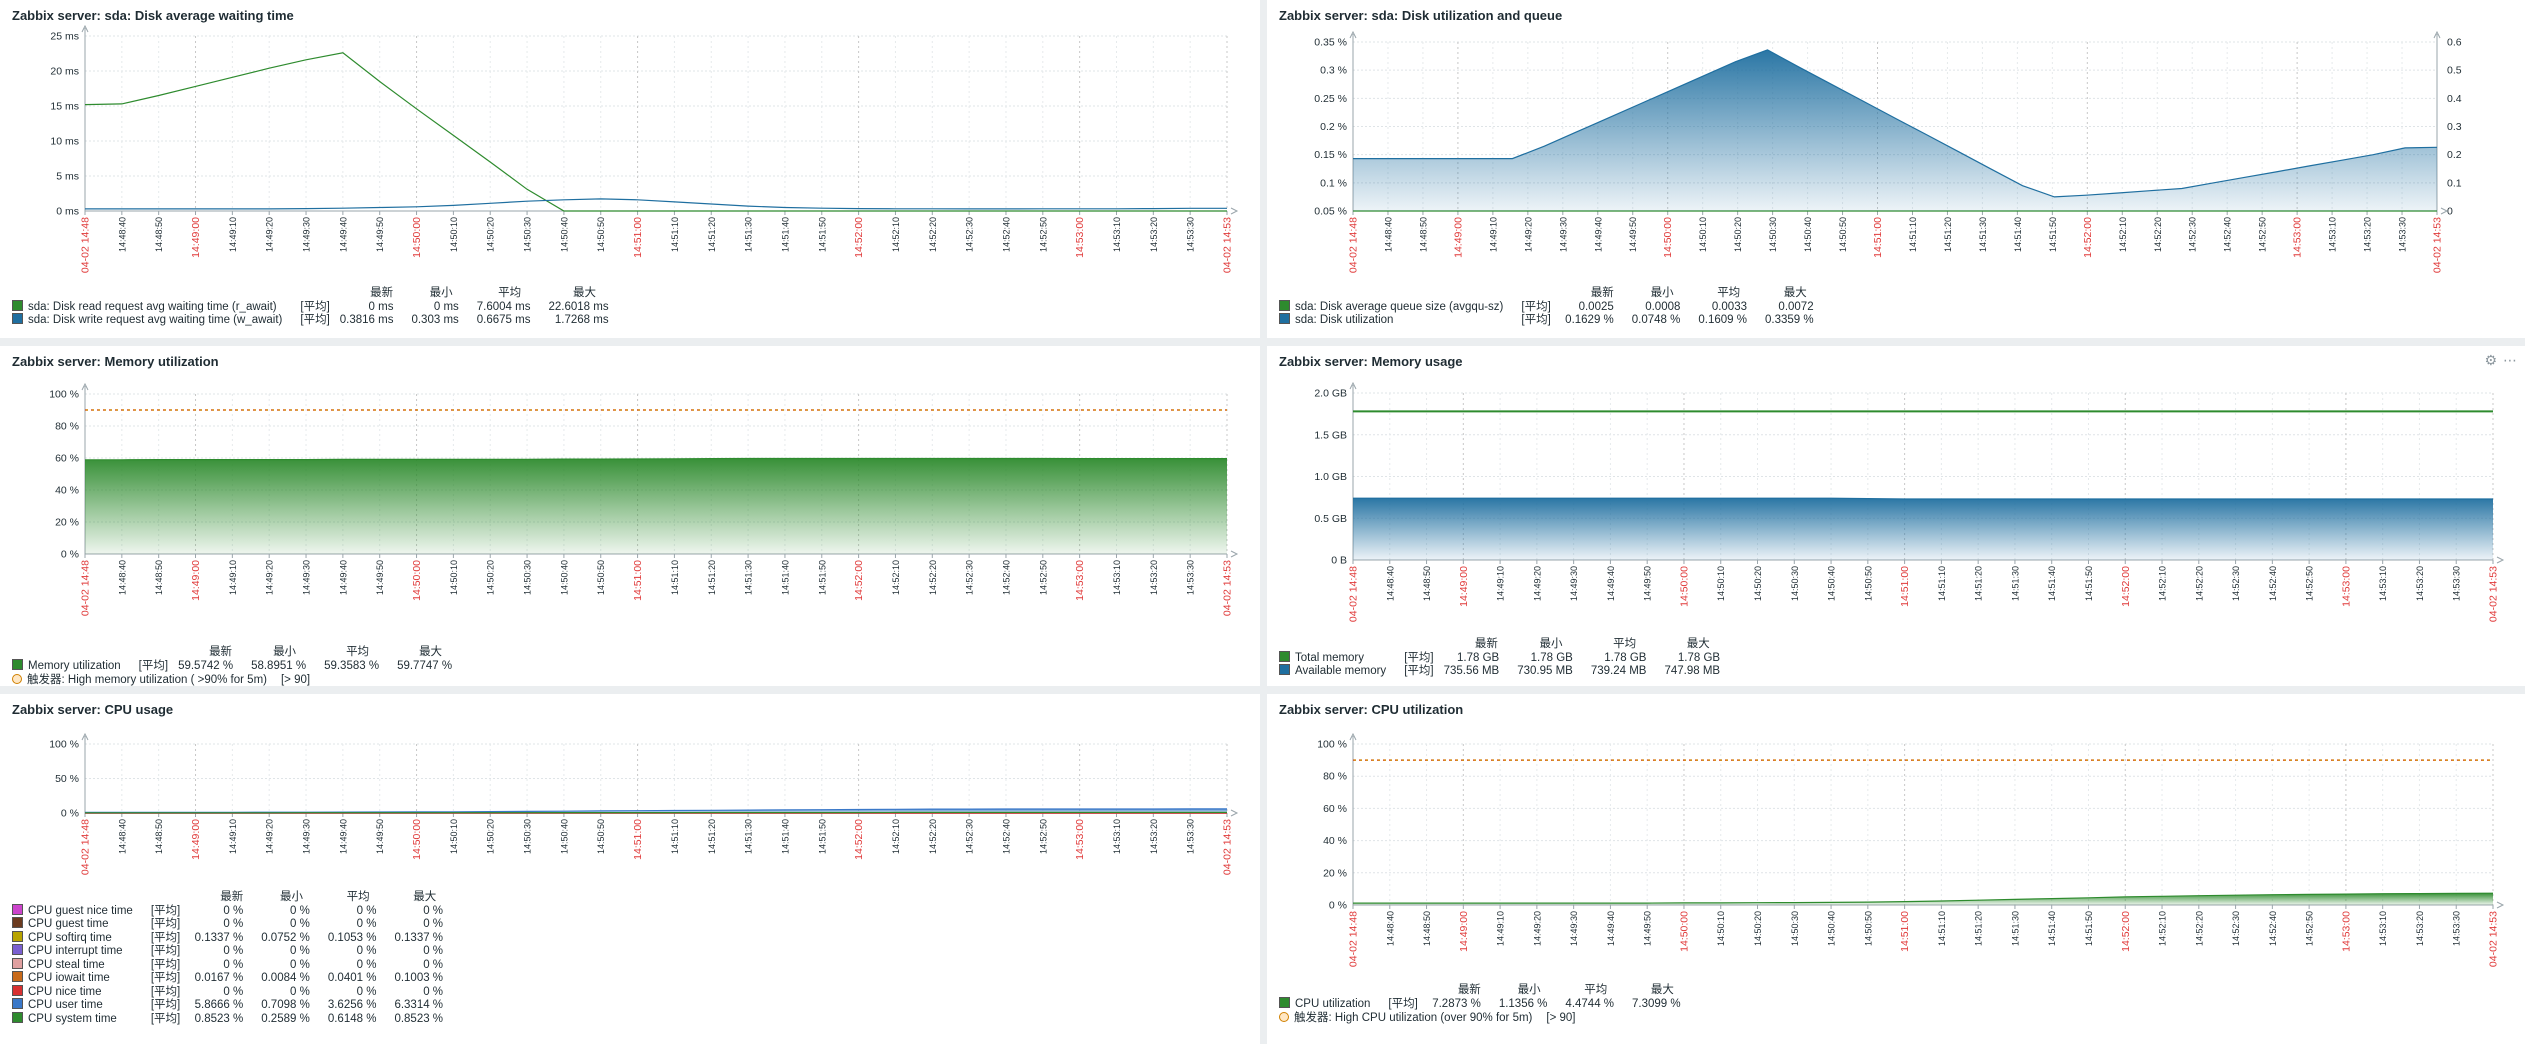 This screenshot has width=2525, height=1044. What do you see at coordinates (2454, 99) in the screenshot?
I see `y2-tick-label: 0.4` at bounding box center [2454, 99].